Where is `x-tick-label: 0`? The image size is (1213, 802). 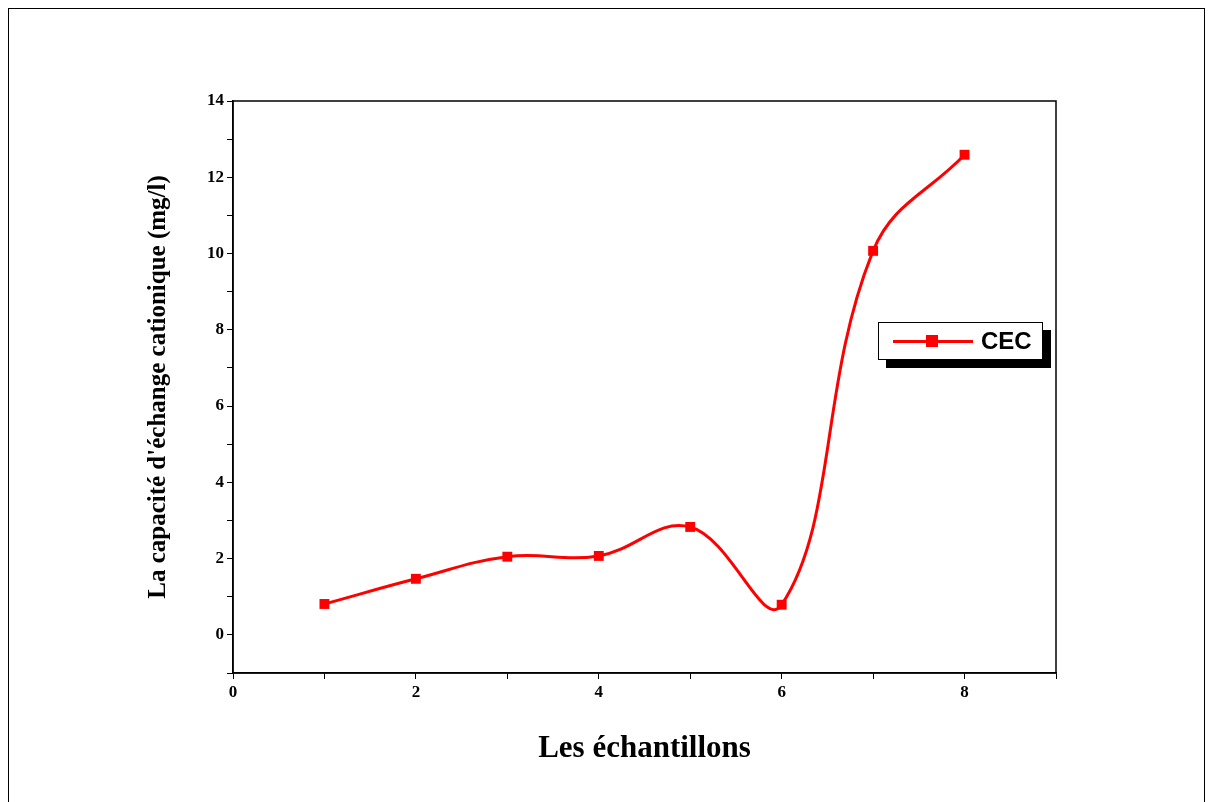 x-tick-label: 0 is located at coordinates (233, 691).